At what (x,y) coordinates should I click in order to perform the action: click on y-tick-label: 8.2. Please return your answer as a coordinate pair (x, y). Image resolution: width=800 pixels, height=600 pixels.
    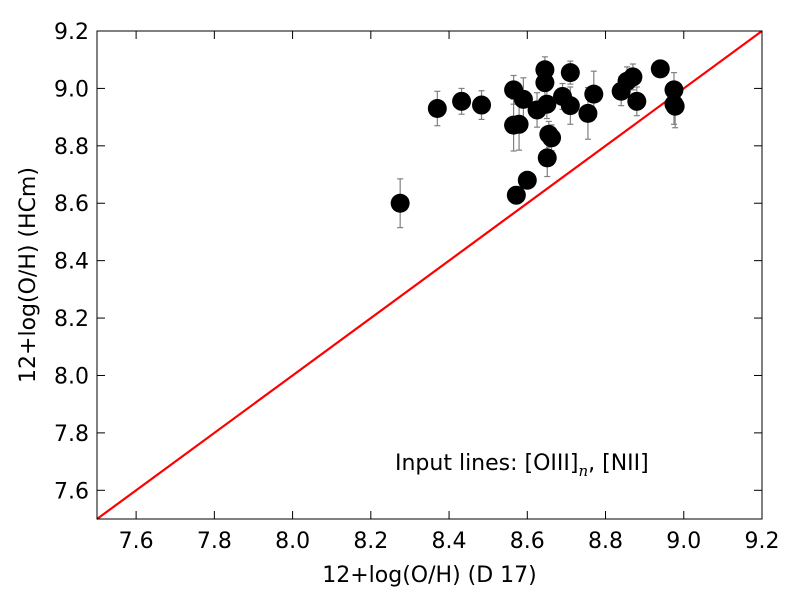
    Looking at the image, I should click on (71, 319).